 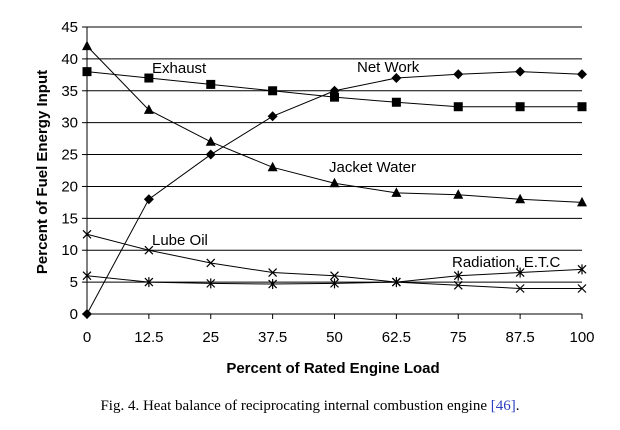 What do you see at coordinates (69, 91) in the screenshot?
I see `y-tick-label: 35` at bounding box center [69, 91].